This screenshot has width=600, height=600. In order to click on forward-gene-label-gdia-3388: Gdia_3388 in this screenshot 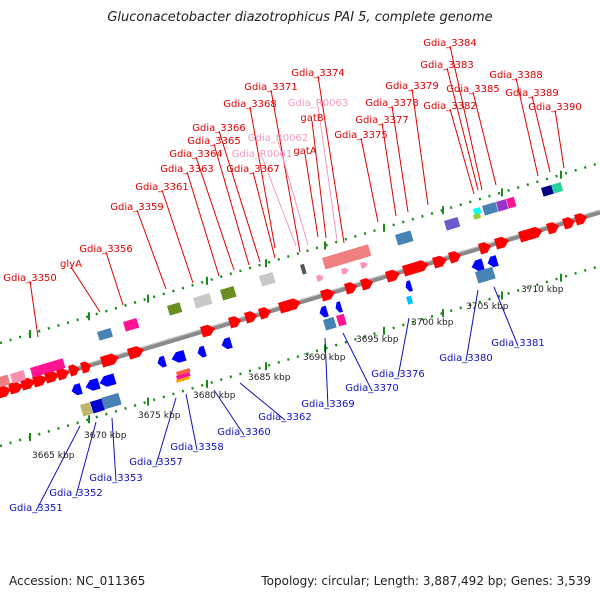, I will do `click(515, 75)`.